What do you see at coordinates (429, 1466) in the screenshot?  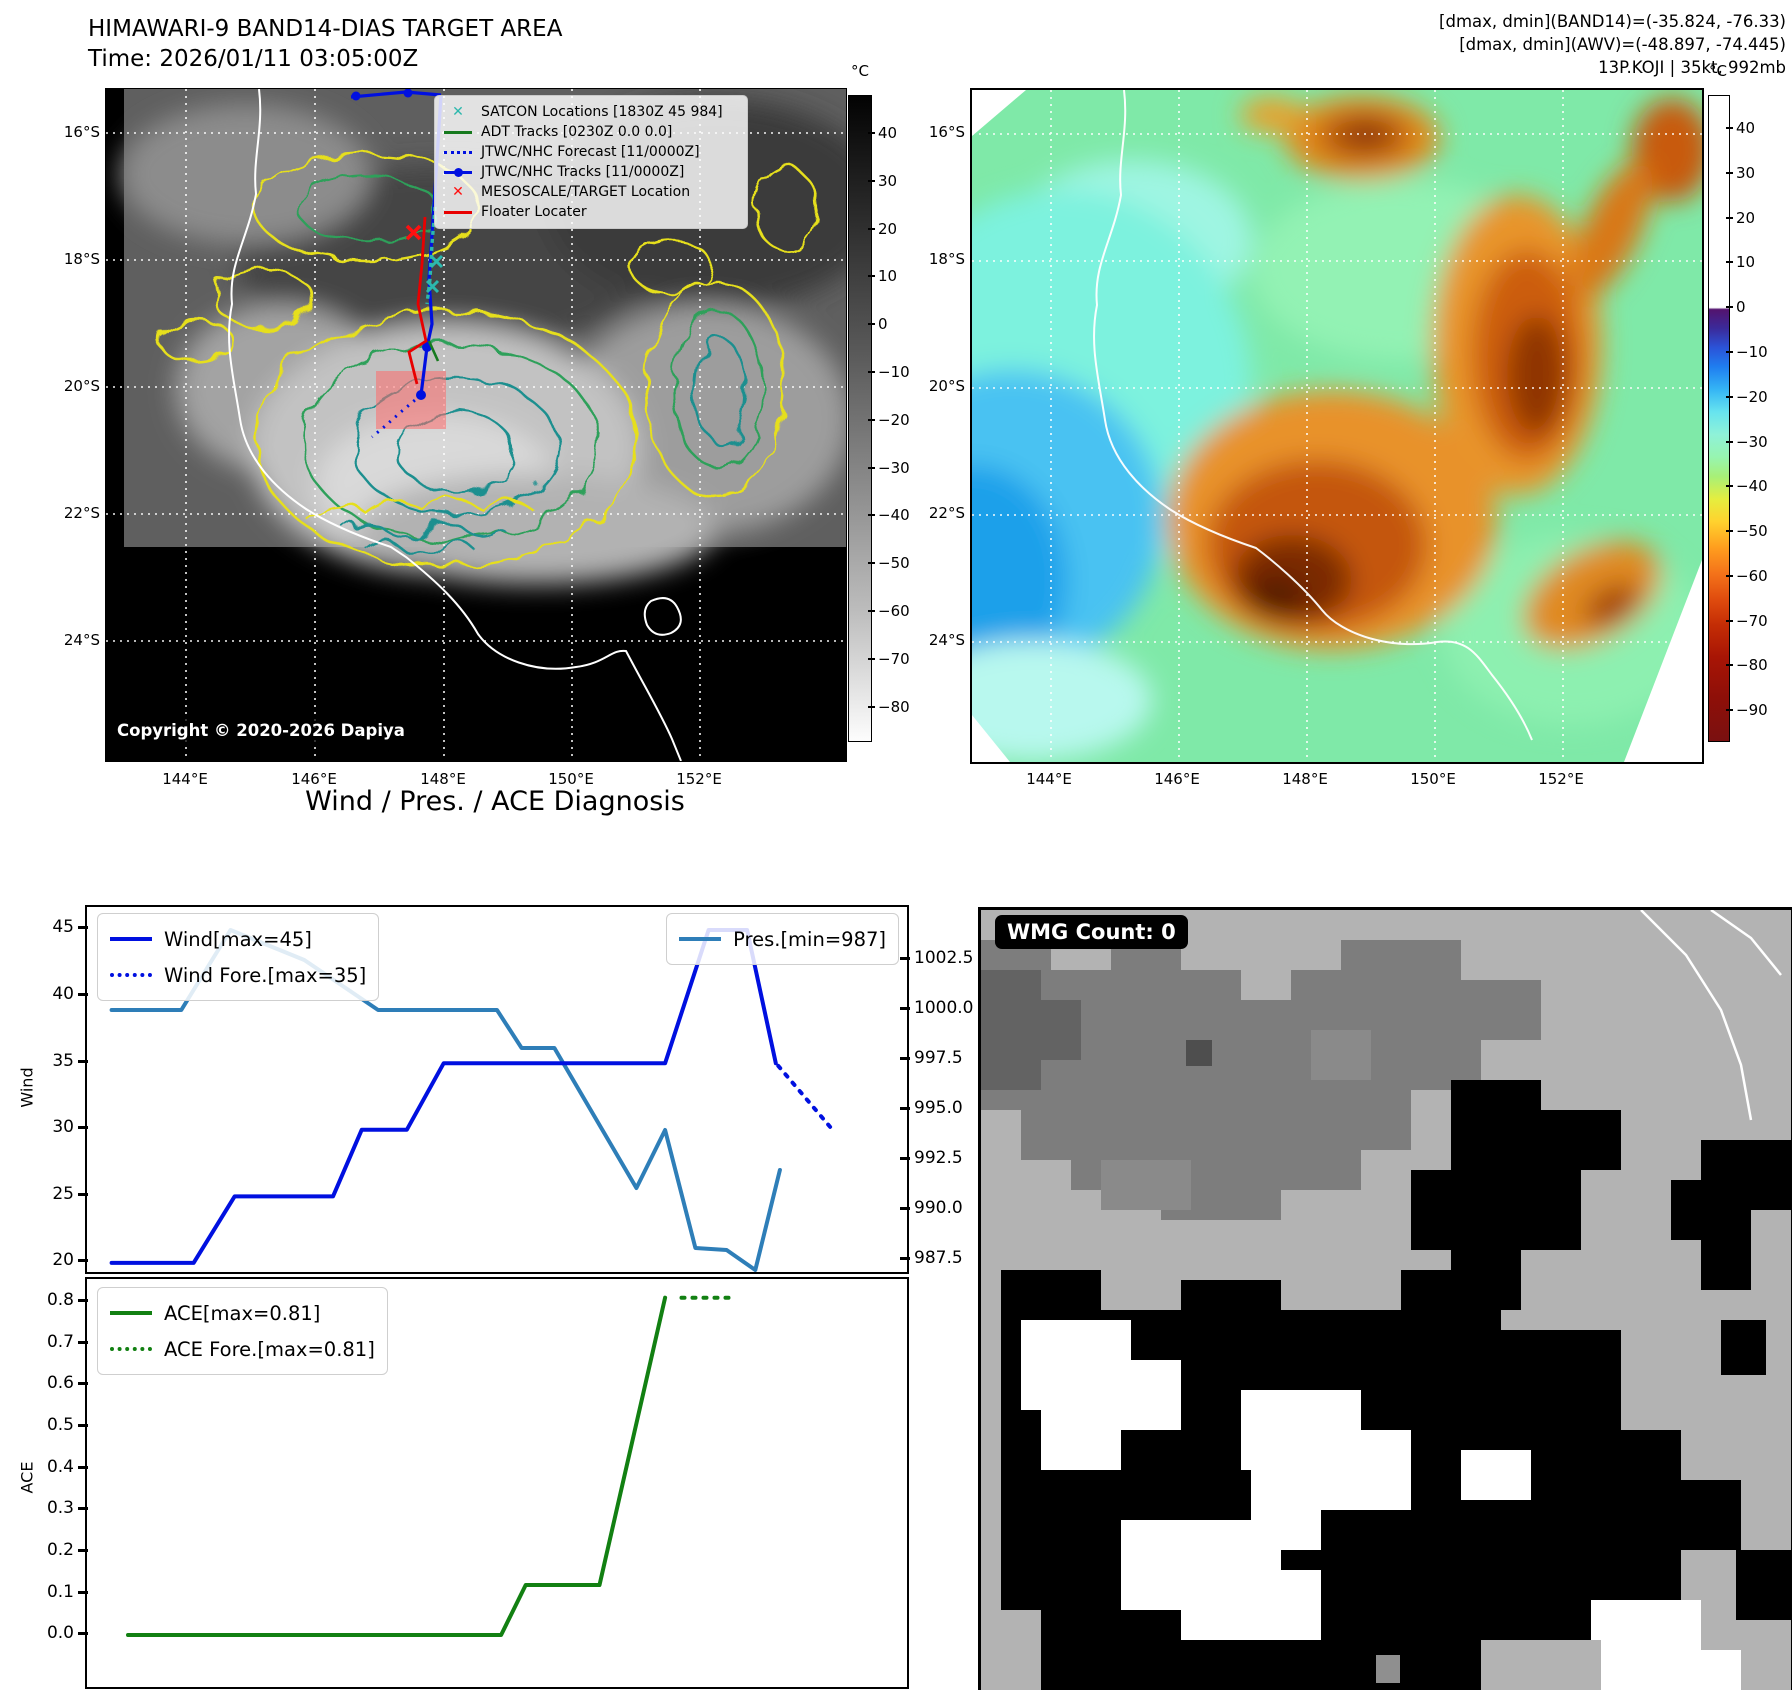 I see `ace-lines` at bounding box center [429, 1466].